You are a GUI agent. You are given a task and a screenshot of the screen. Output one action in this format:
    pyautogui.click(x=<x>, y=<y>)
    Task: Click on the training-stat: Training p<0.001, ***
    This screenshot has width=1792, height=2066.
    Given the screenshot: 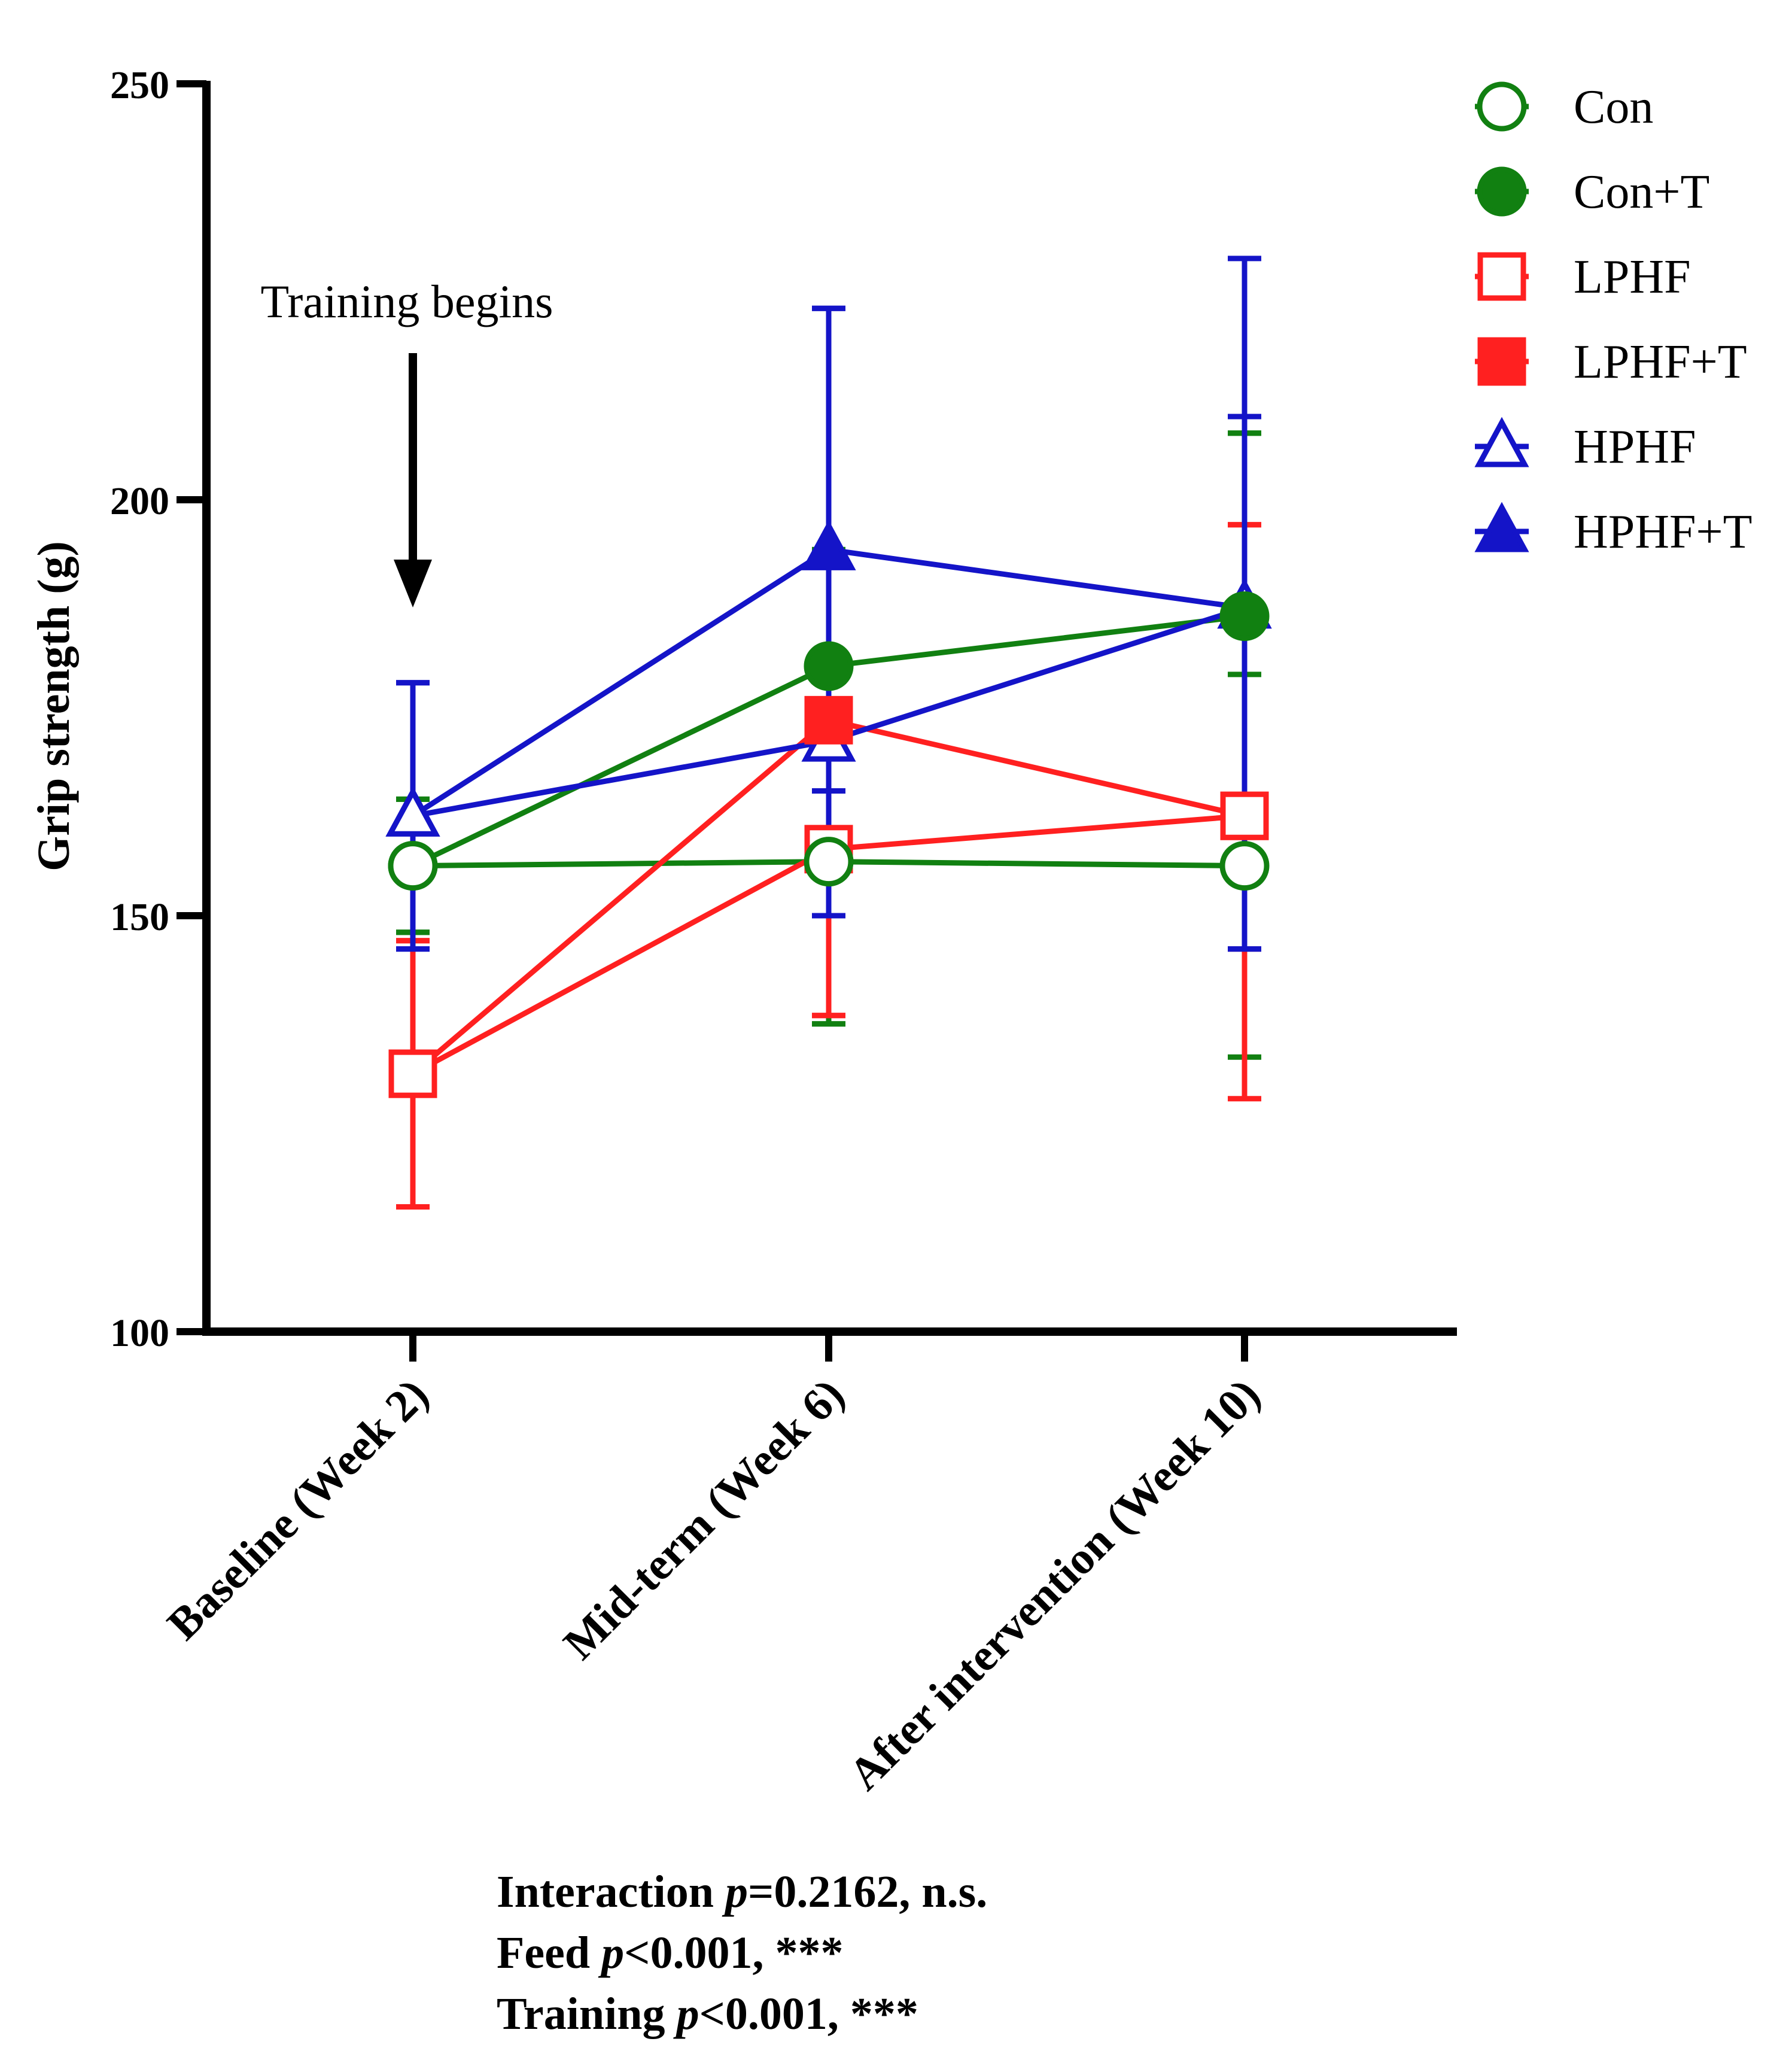 What is the action you would take?
    pyautogui.click(x=707, y=2014)
    